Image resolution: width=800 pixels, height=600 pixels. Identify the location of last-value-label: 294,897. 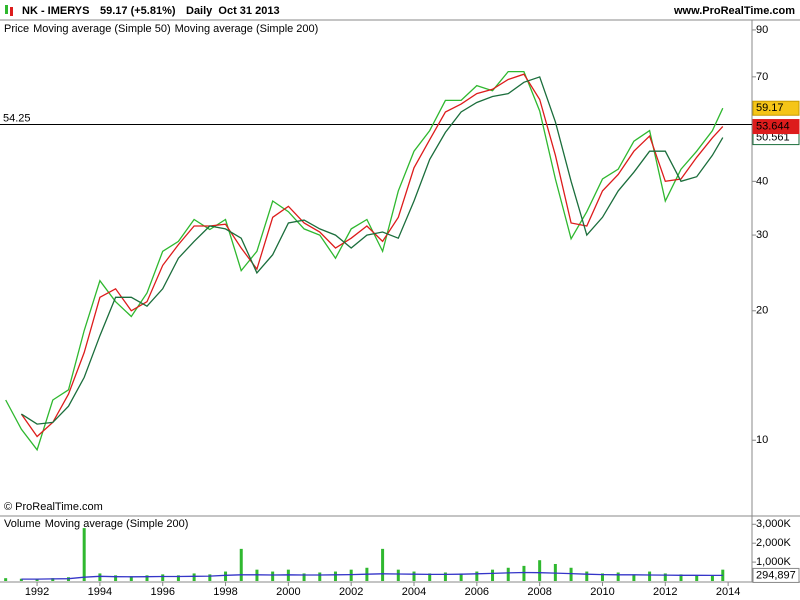
(776, 575).